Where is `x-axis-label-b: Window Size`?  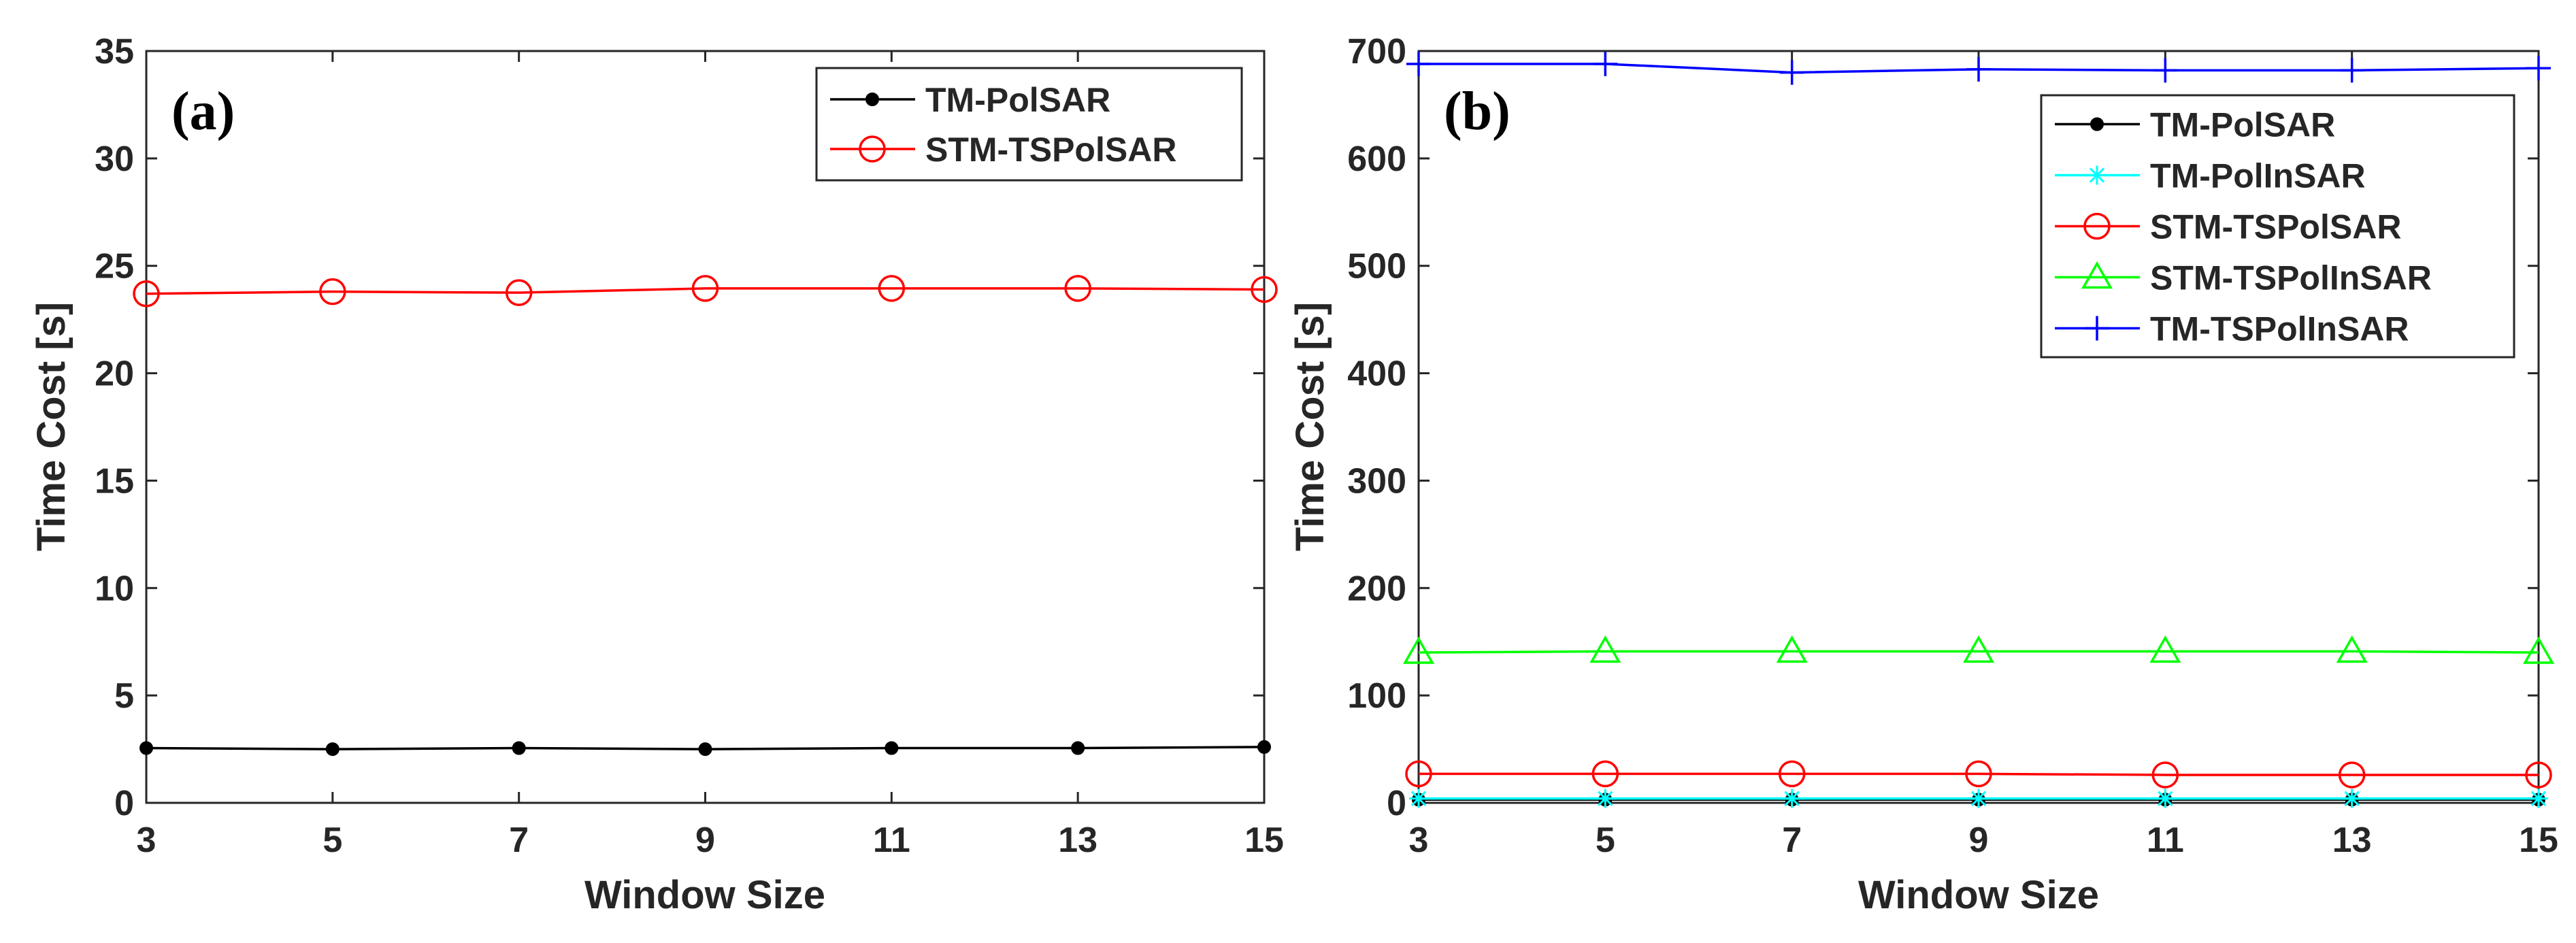 x-axis-label-b: Window Size is located at coordinates (1979, 895).